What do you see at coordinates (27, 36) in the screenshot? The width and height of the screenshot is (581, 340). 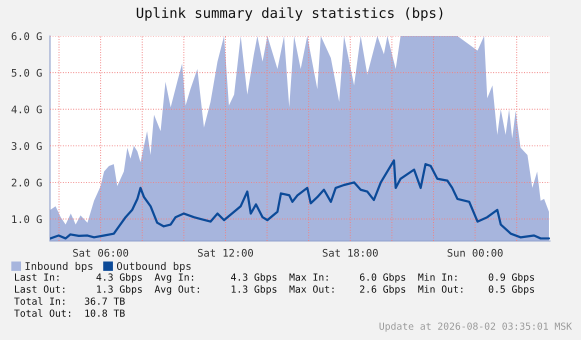 I see `y-tick-label: 6.0 G` at bounding box center [27, 36].